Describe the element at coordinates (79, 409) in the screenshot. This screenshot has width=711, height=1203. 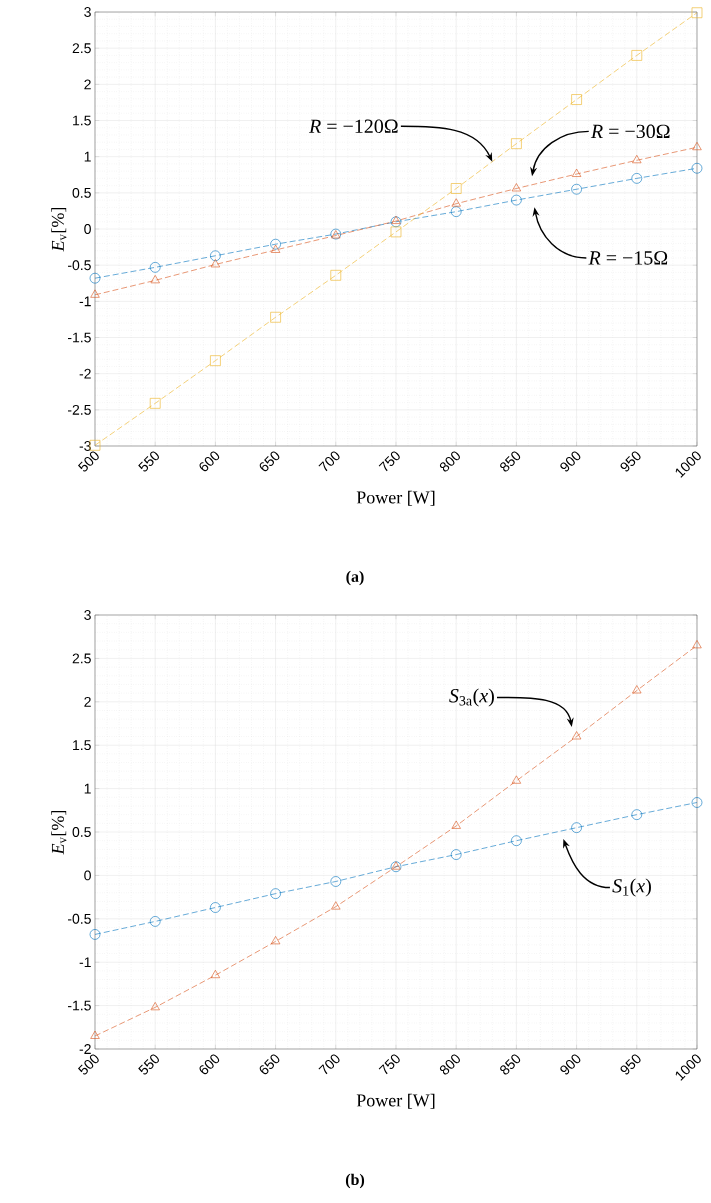
I see `y-tick-label: -2.5` at that location.